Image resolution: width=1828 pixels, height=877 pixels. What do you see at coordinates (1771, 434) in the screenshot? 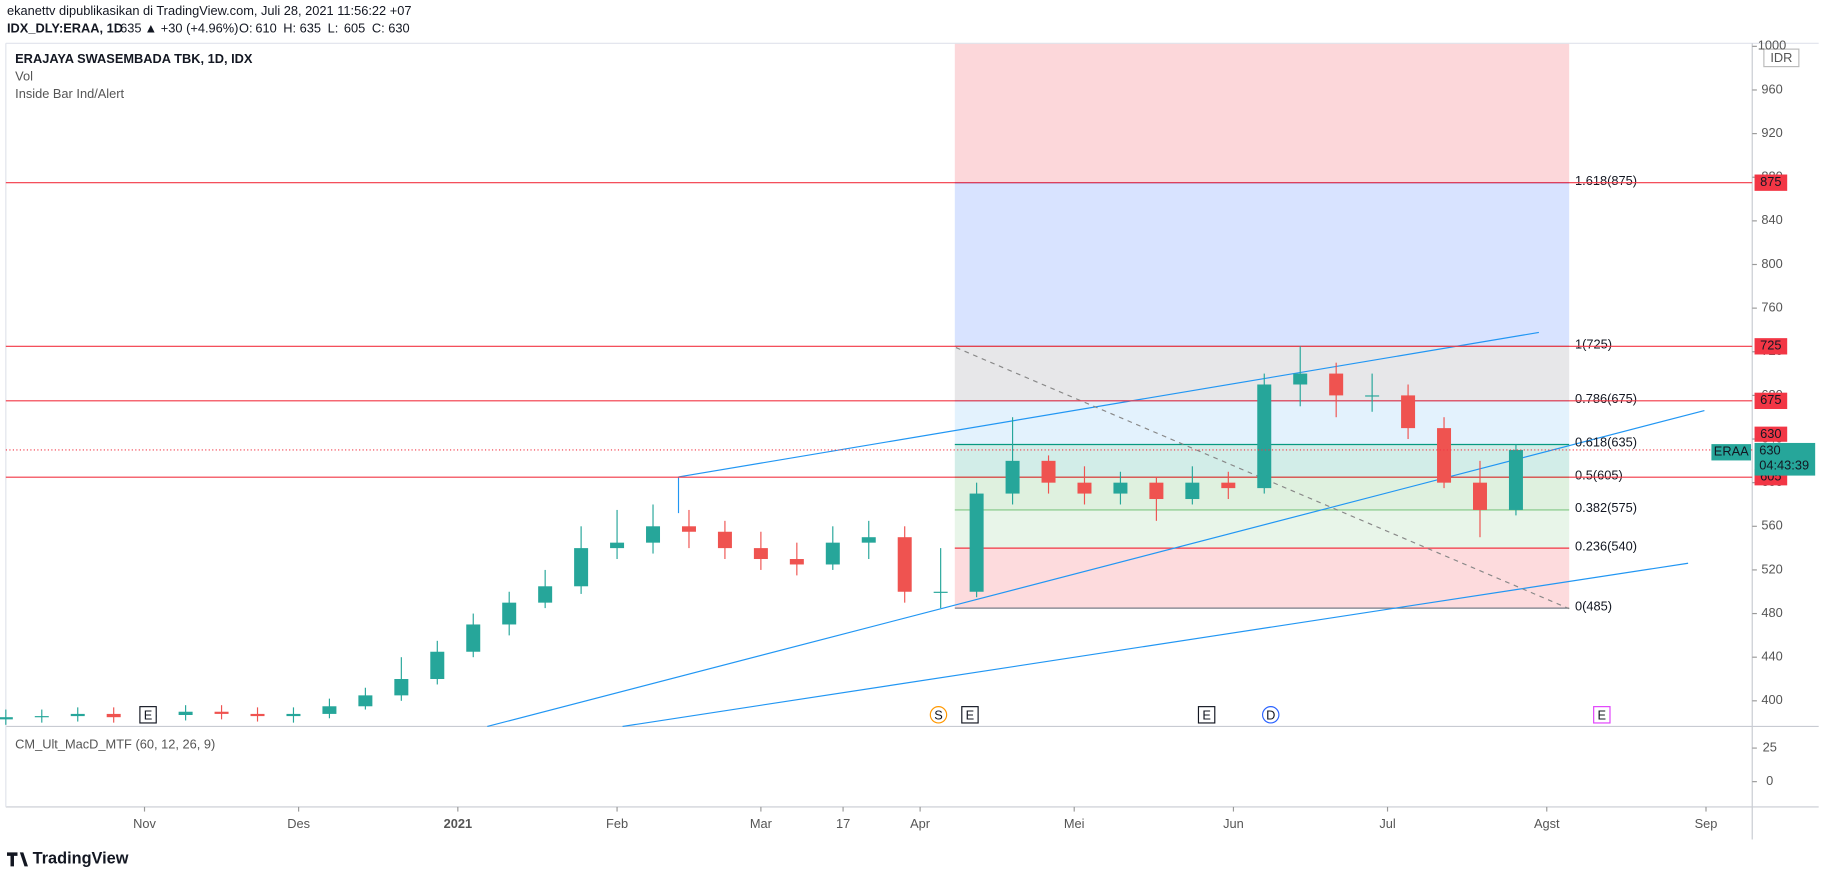
I see `last-badge` at bounding box center [1771, 434].